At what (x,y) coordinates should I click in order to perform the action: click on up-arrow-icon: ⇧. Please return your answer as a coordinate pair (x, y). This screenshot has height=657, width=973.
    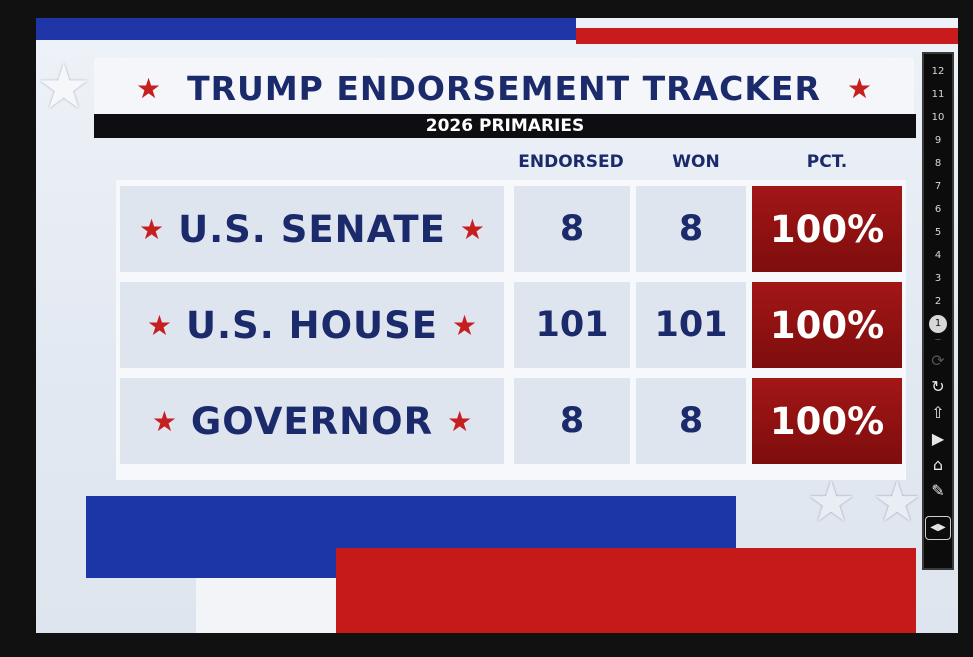
    Looking at the image, I should click on (938, 412).